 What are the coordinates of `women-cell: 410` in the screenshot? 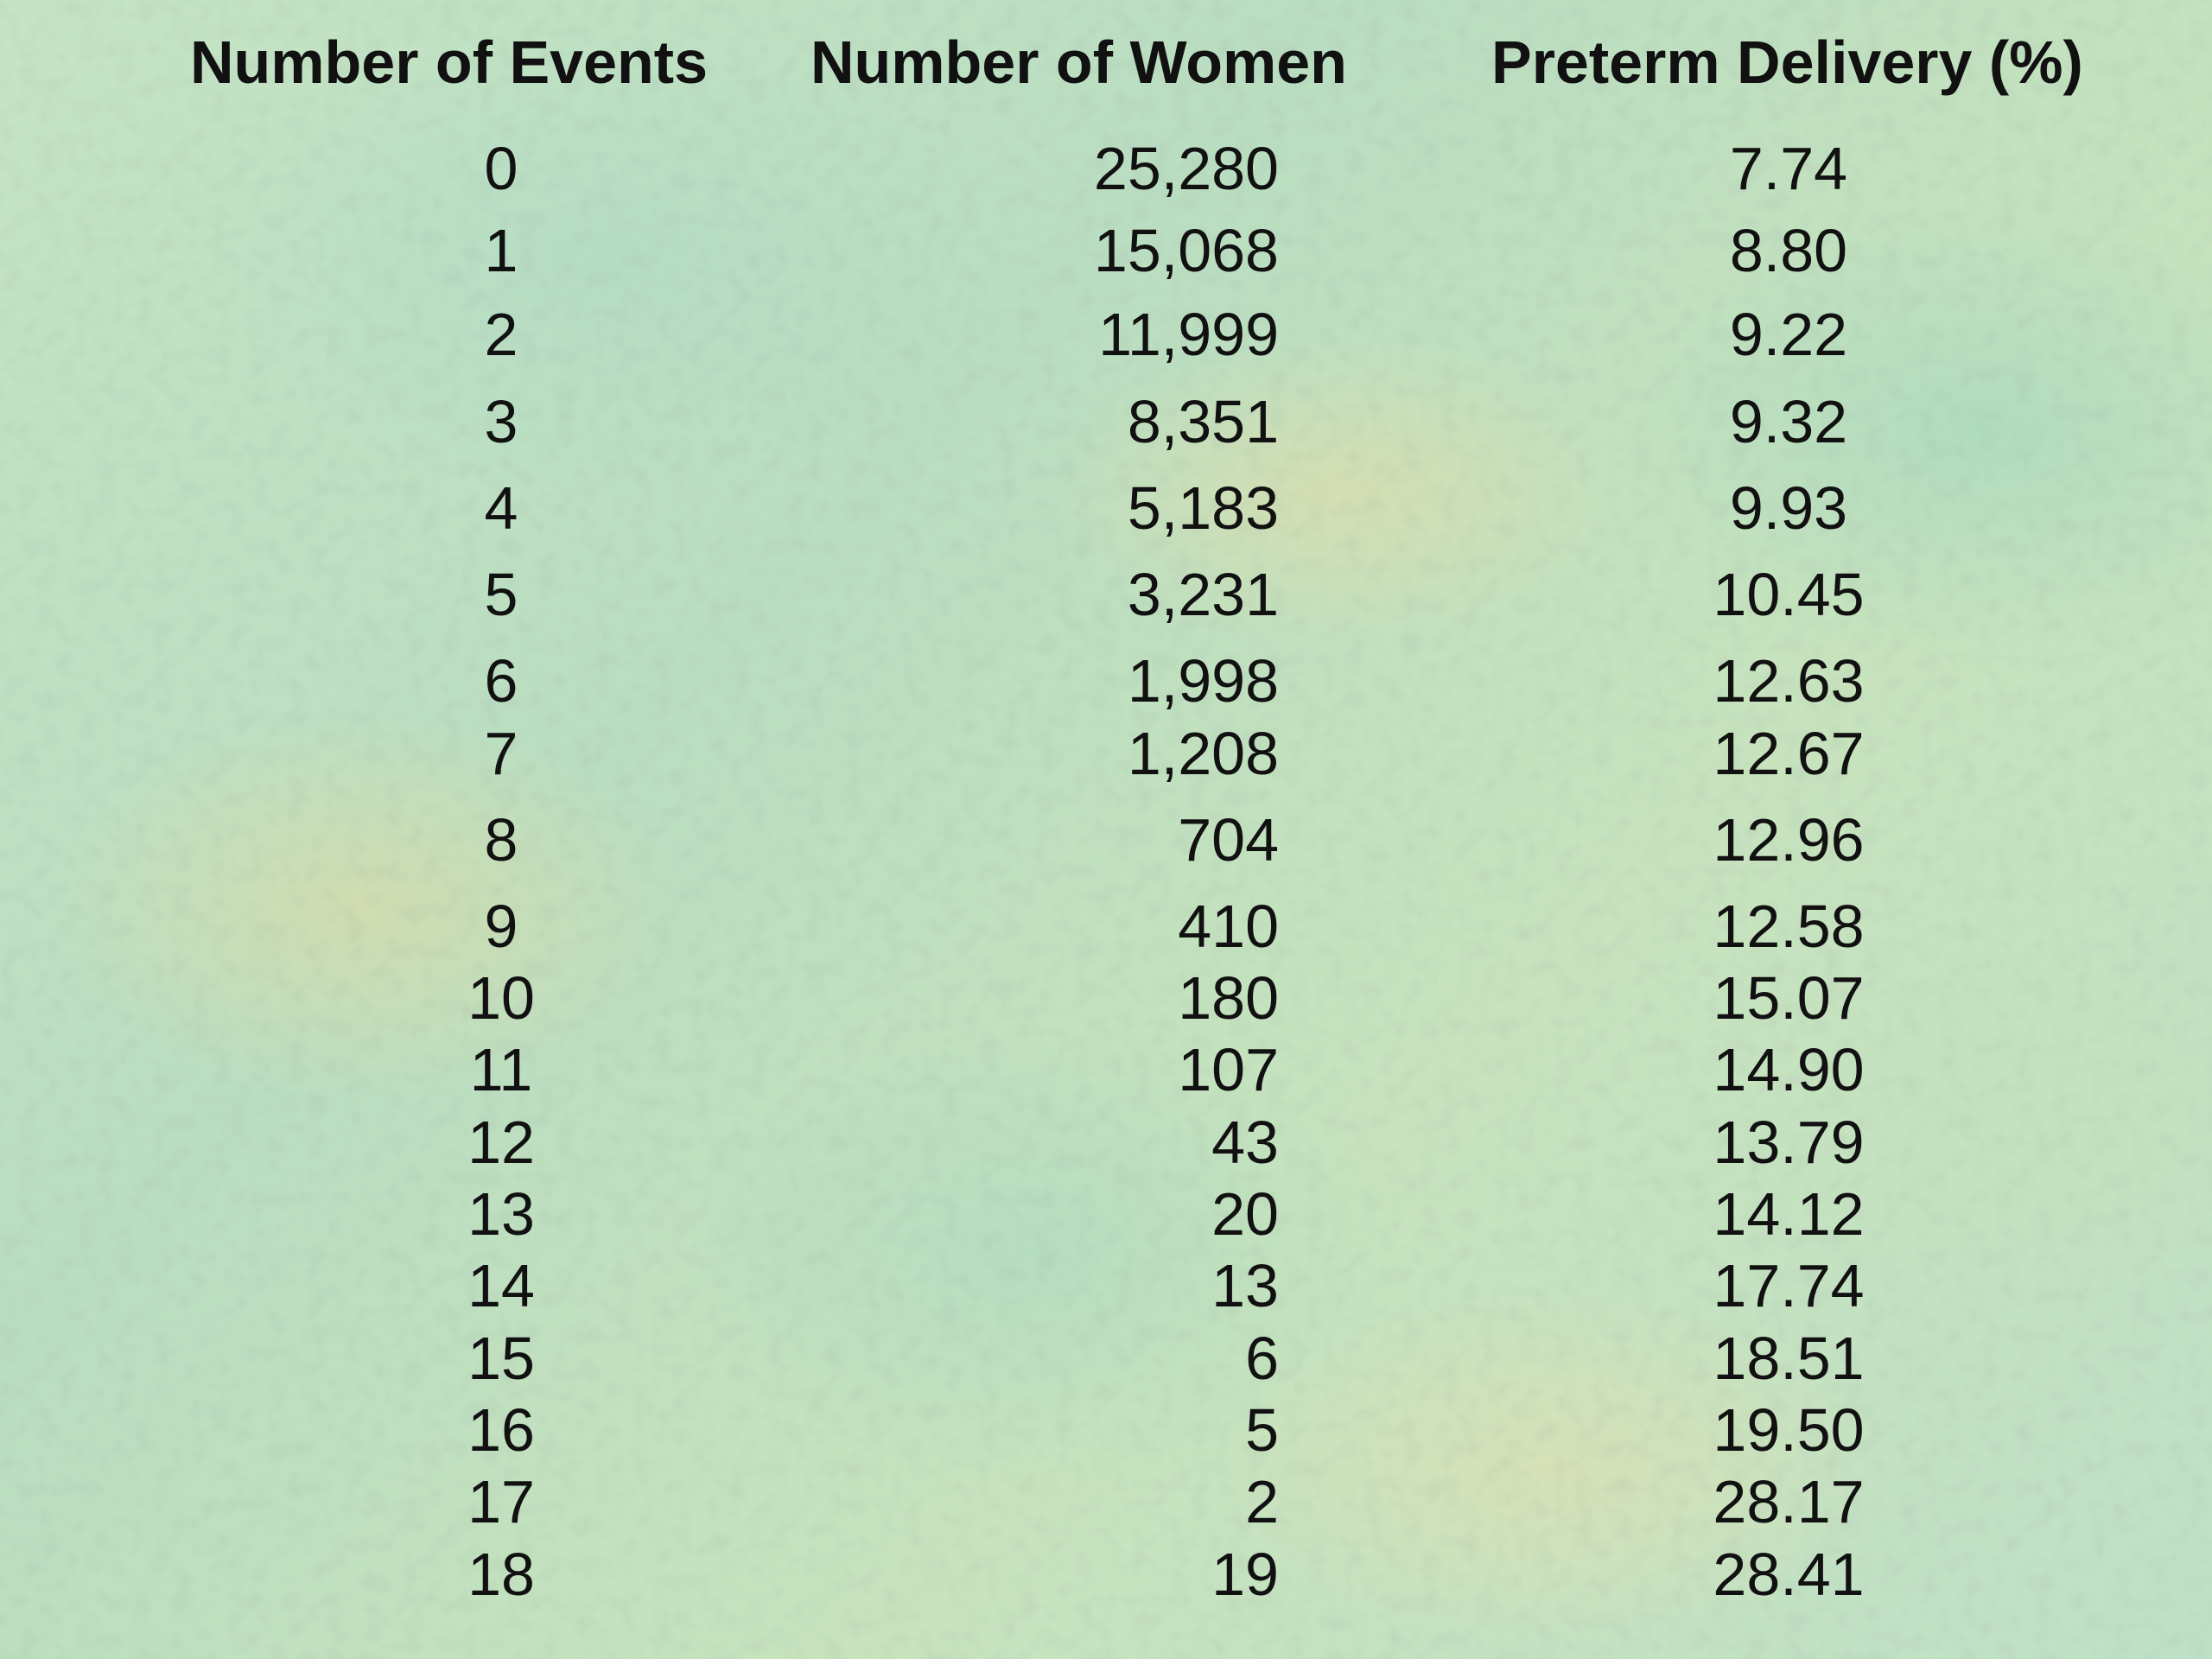 It's located at (1228, 926).